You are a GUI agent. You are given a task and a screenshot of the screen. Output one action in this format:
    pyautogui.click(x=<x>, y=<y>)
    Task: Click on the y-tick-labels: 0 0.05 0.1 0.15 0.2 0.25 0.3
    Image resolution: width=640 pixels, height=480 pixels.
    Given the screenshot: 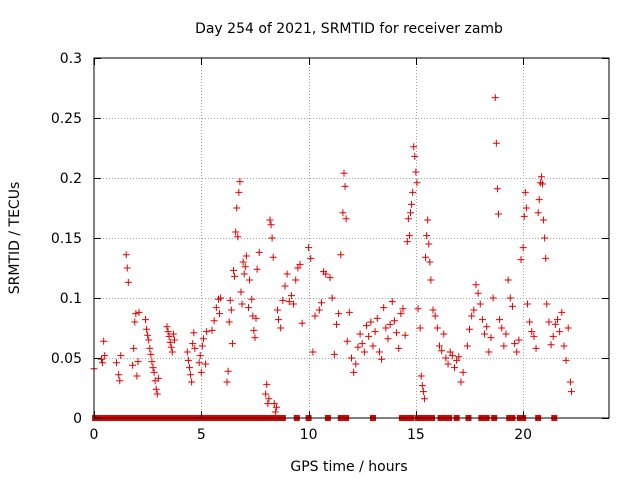 What is the action you would take?
    pyautogui.click(x=66, y=239)
    